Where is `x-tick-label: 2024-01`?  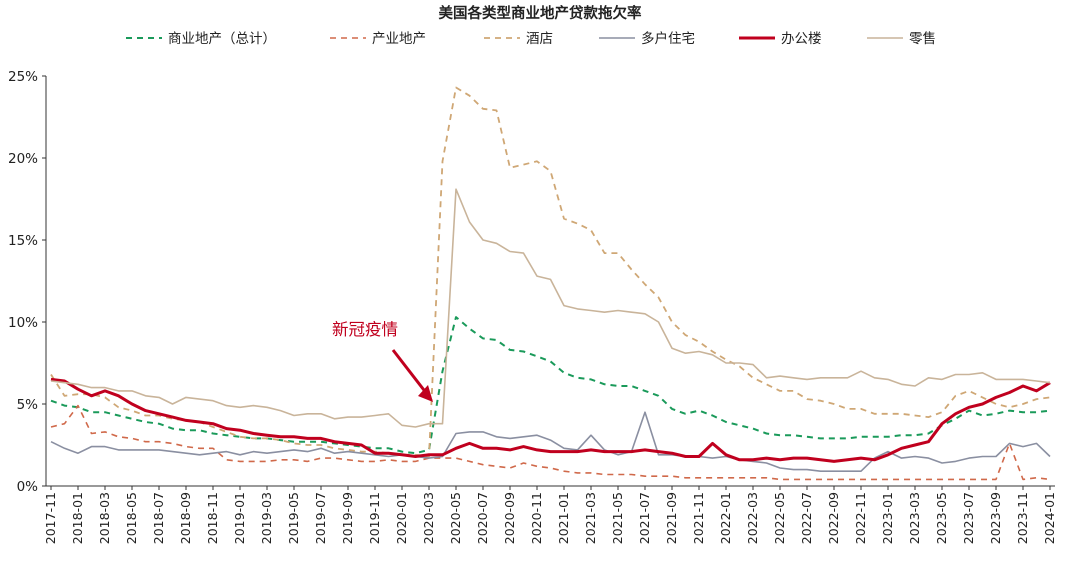
x-tick-label: 2024-01 is located at coordinates (1049, 518).